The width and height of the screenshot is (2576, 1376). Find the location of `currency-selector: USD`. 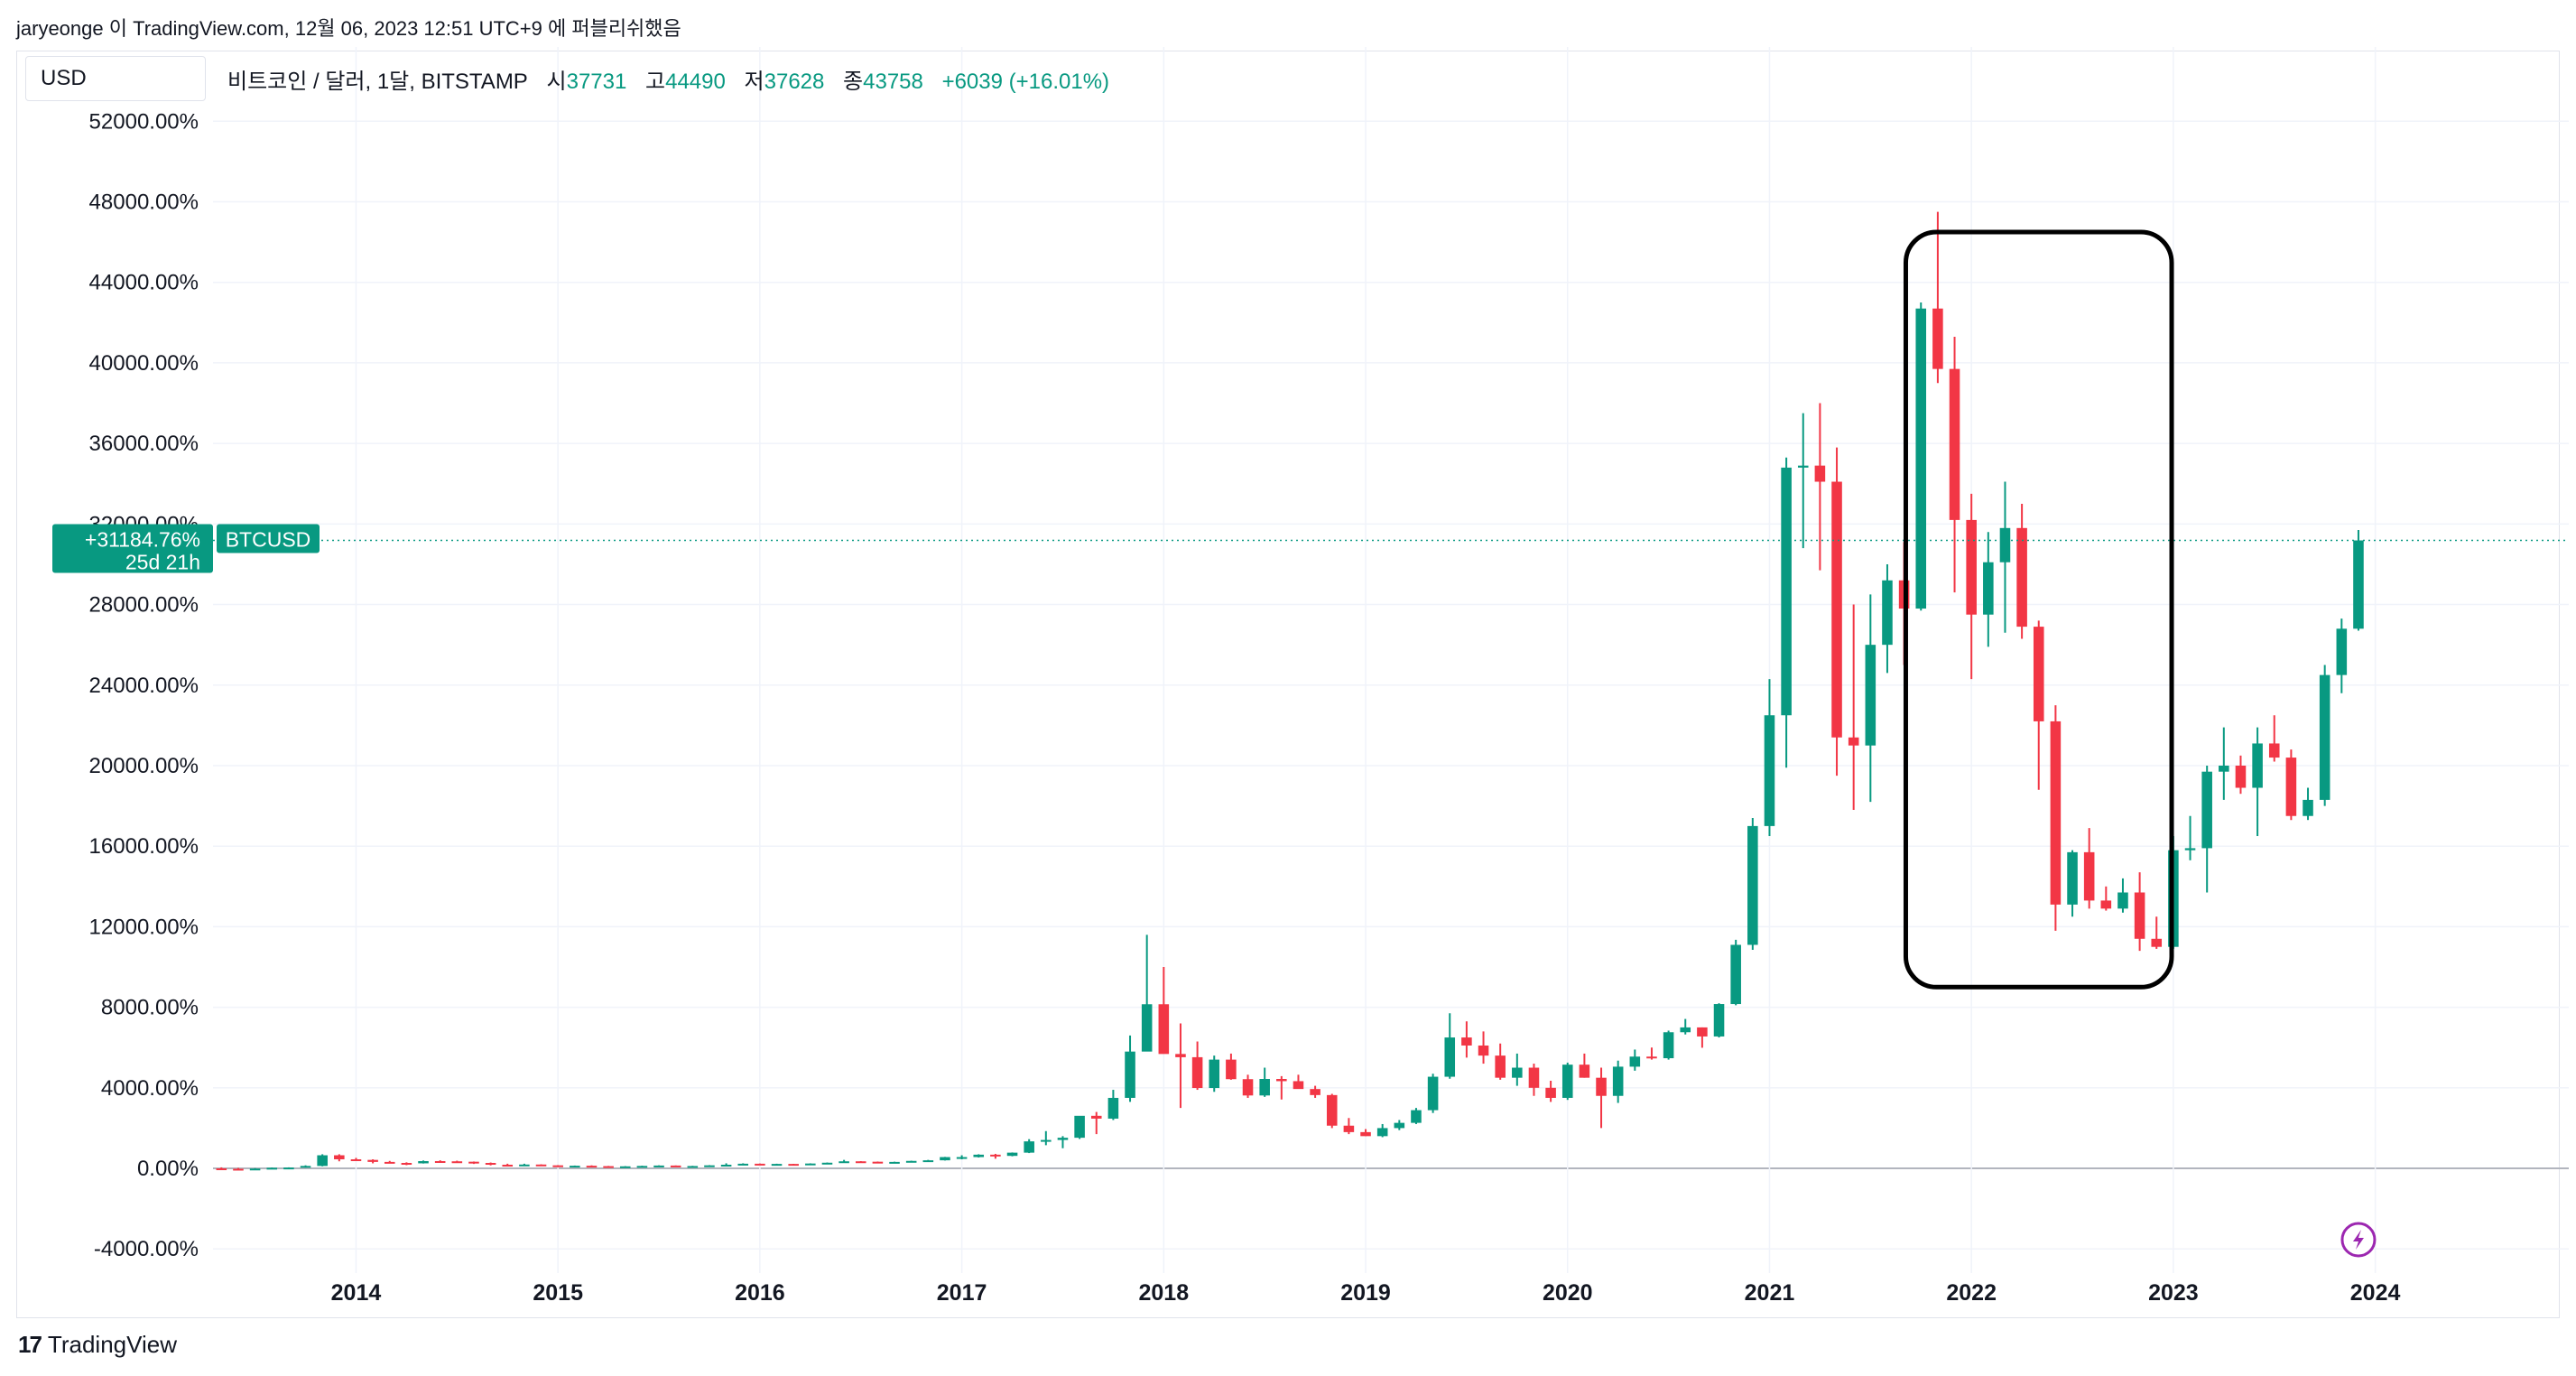

currency-selector: USD is located at coordinates (115, 78).